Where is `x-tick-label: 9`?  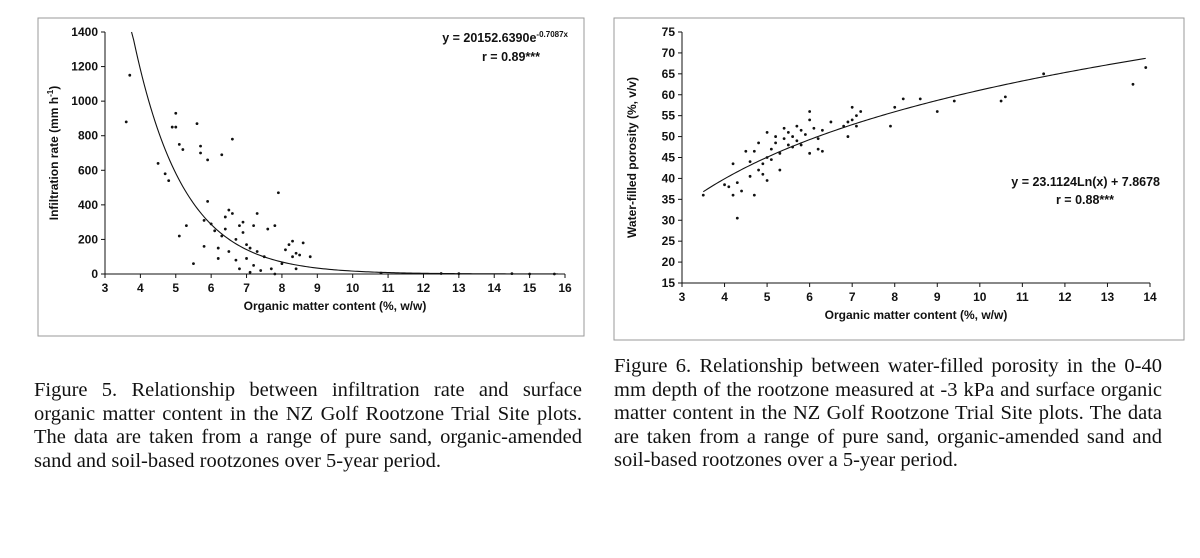
x-tick-label: 9 is located at coordinates (937, 297).